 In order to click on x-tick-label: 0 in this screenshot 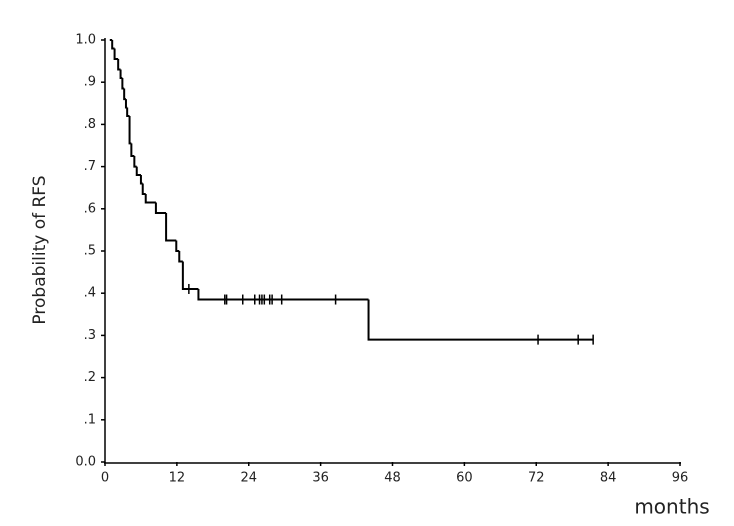, I will do `click(105, 478)`.